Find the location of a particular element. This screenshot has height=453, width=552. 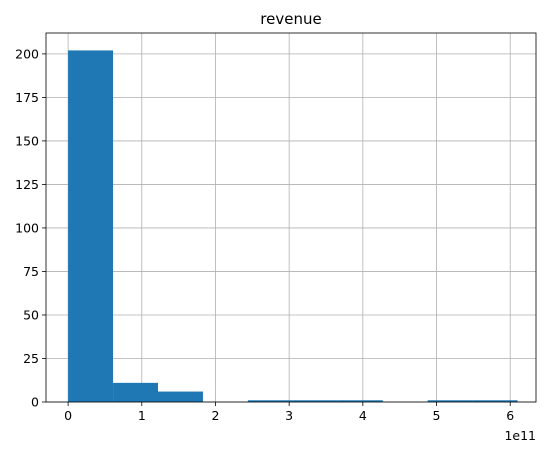

y-tick-label: 200 is located at coordinates (27, 53).